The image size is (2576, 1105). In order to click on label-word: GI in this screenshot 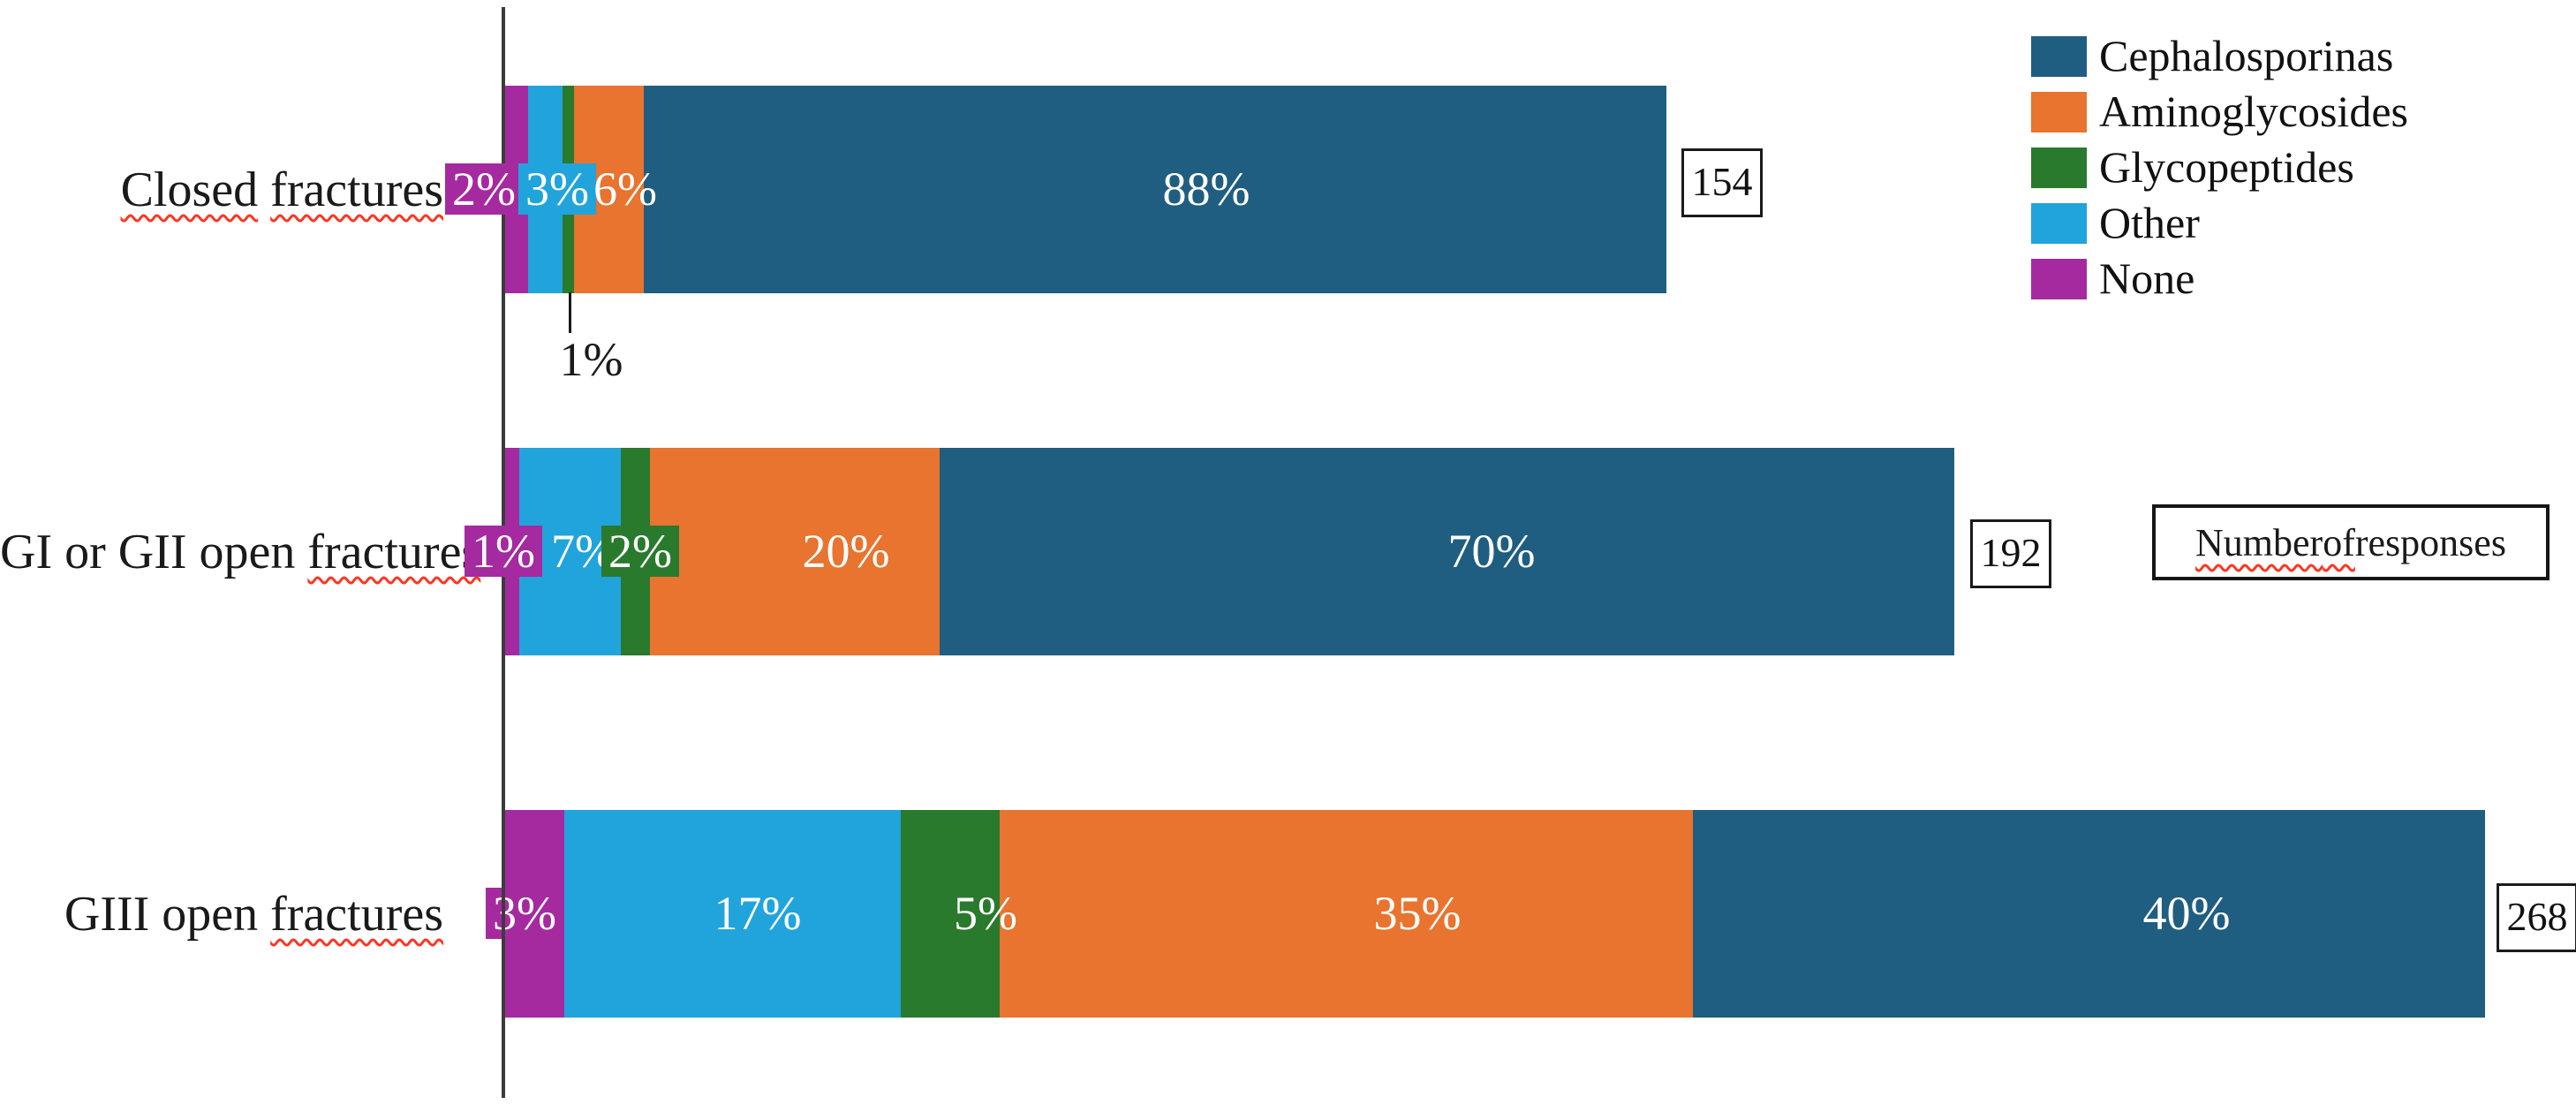, I will do `click(27, 551)`.